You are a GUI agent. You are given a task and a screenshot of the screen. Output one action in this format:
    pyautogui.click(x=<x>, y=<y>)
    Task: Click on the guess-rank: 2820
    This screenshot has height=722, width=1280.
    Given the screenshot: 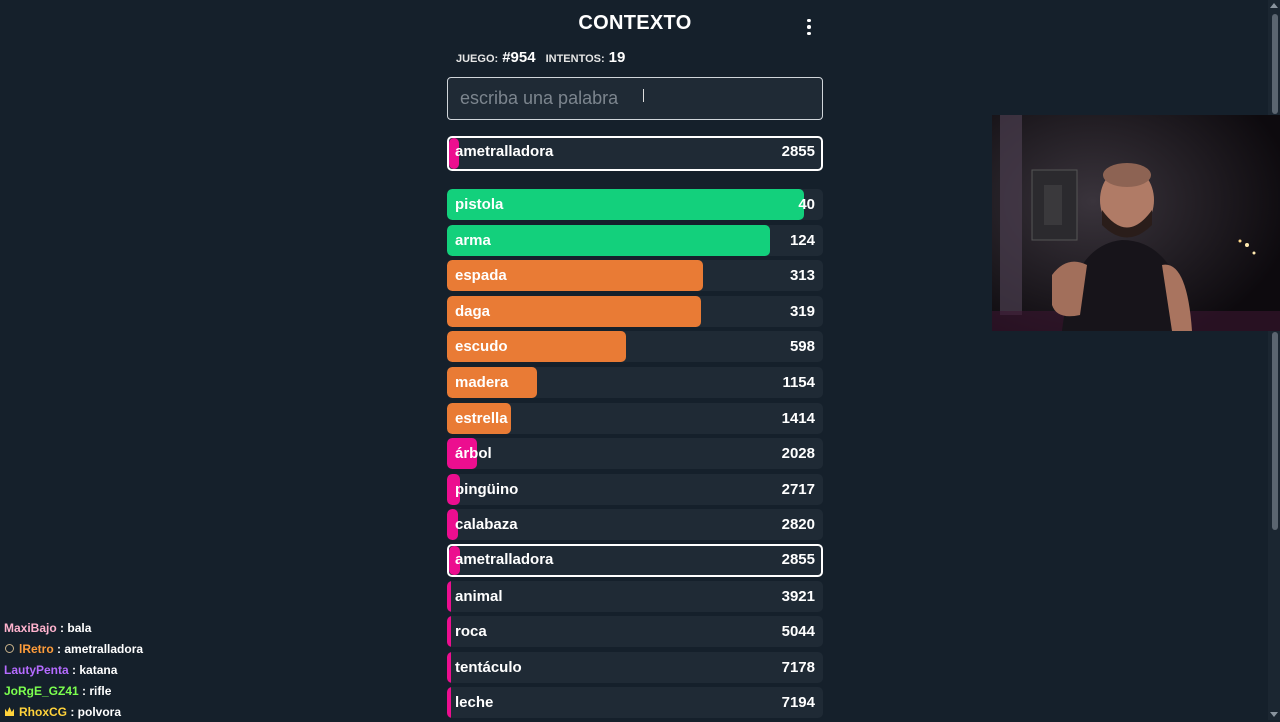 What is the action you would take?
    pyautogui.click(x=798, y=524)
    